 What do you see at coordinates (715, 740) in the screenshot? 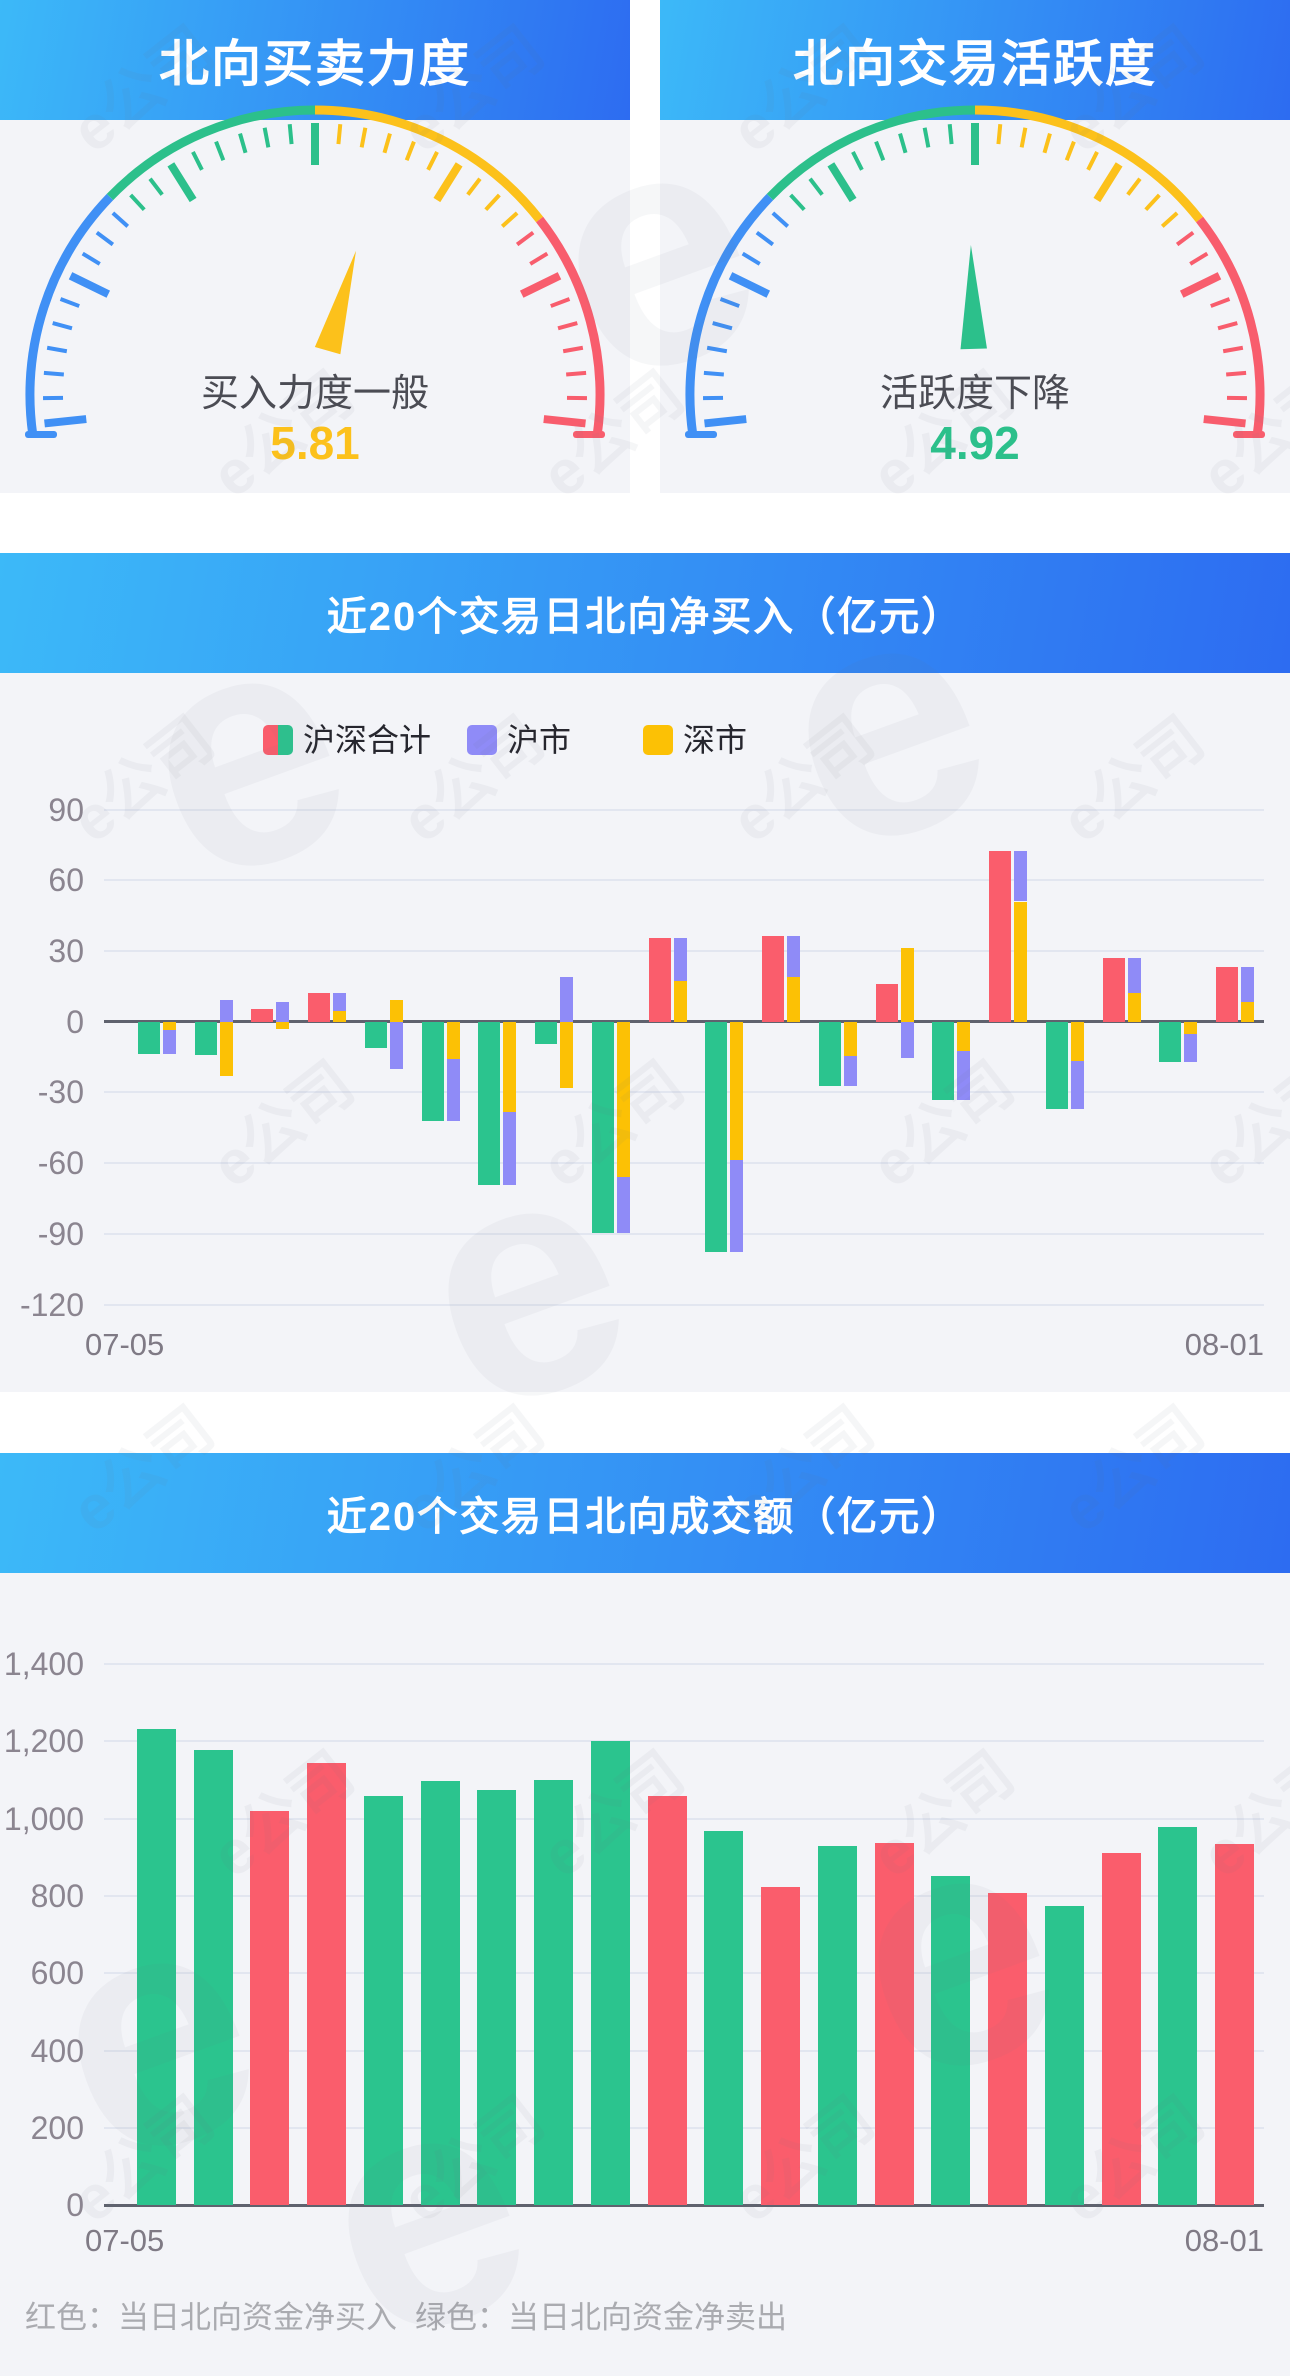
I see `legend-item-shenzhen: 深市` at bounding box center [715, 740].